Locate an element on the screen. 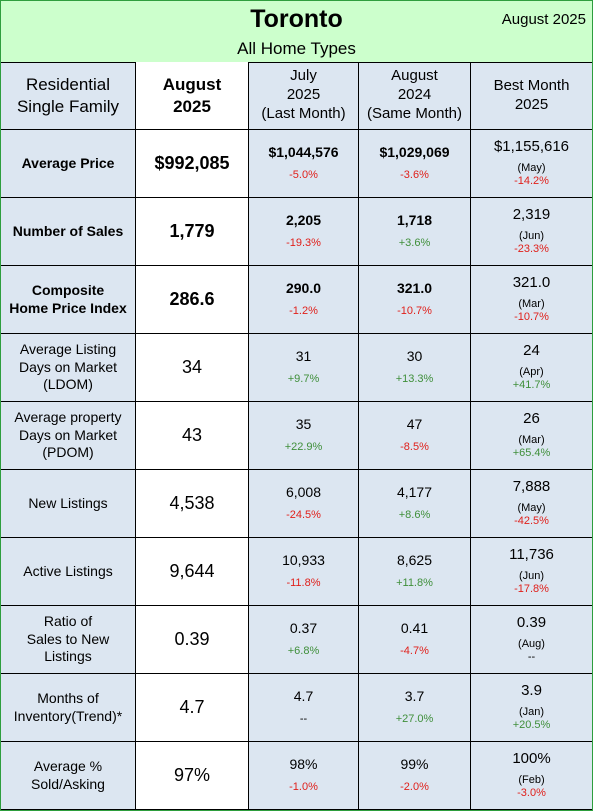  current-value: 286.6 is located at coordinates (192, 300).